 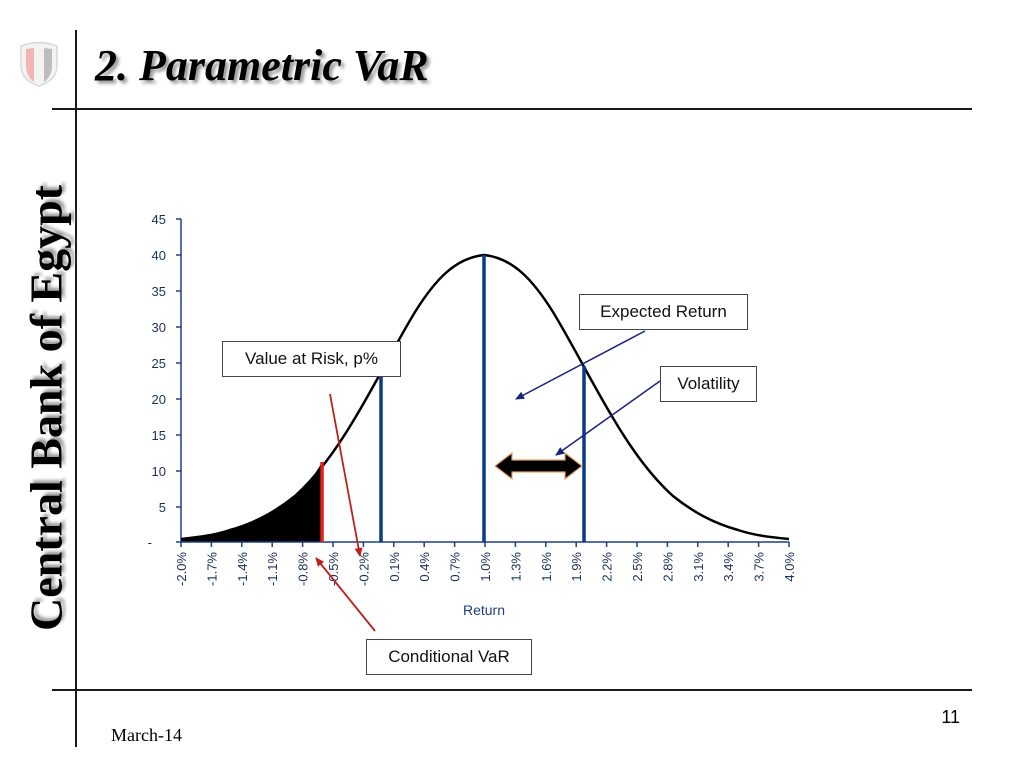 What do you see at coordinates (150, 542) in the screenshot?
I see `y-tick-label: -` at bounding box center [150, 542].